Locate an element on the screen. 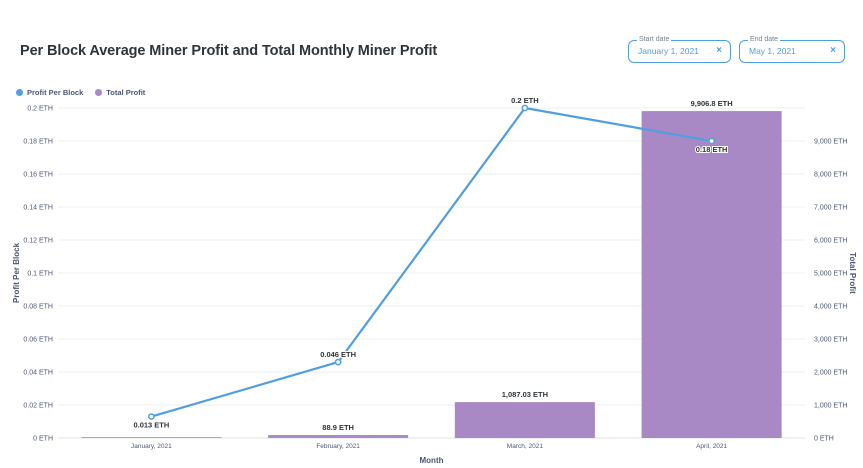  y-axis-title-right: Total Profit is located at coordinates (852, 273).